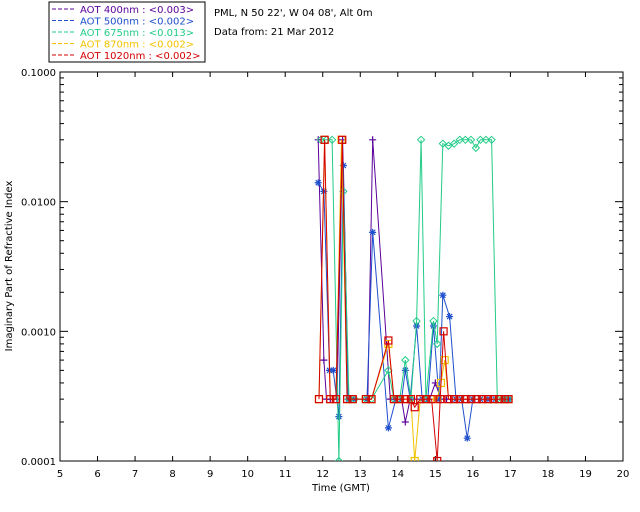  I want to click on x-tick-label: 6, so click(97, 474).